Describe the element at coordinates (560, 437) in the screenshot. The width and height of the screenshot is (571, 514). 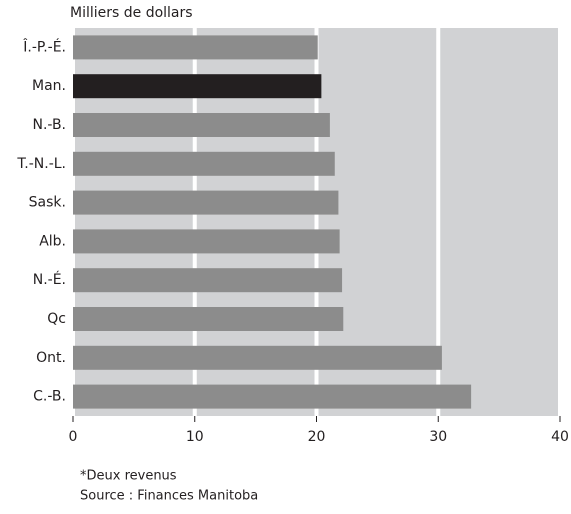
I see `x-tick-label: 40` at that location.